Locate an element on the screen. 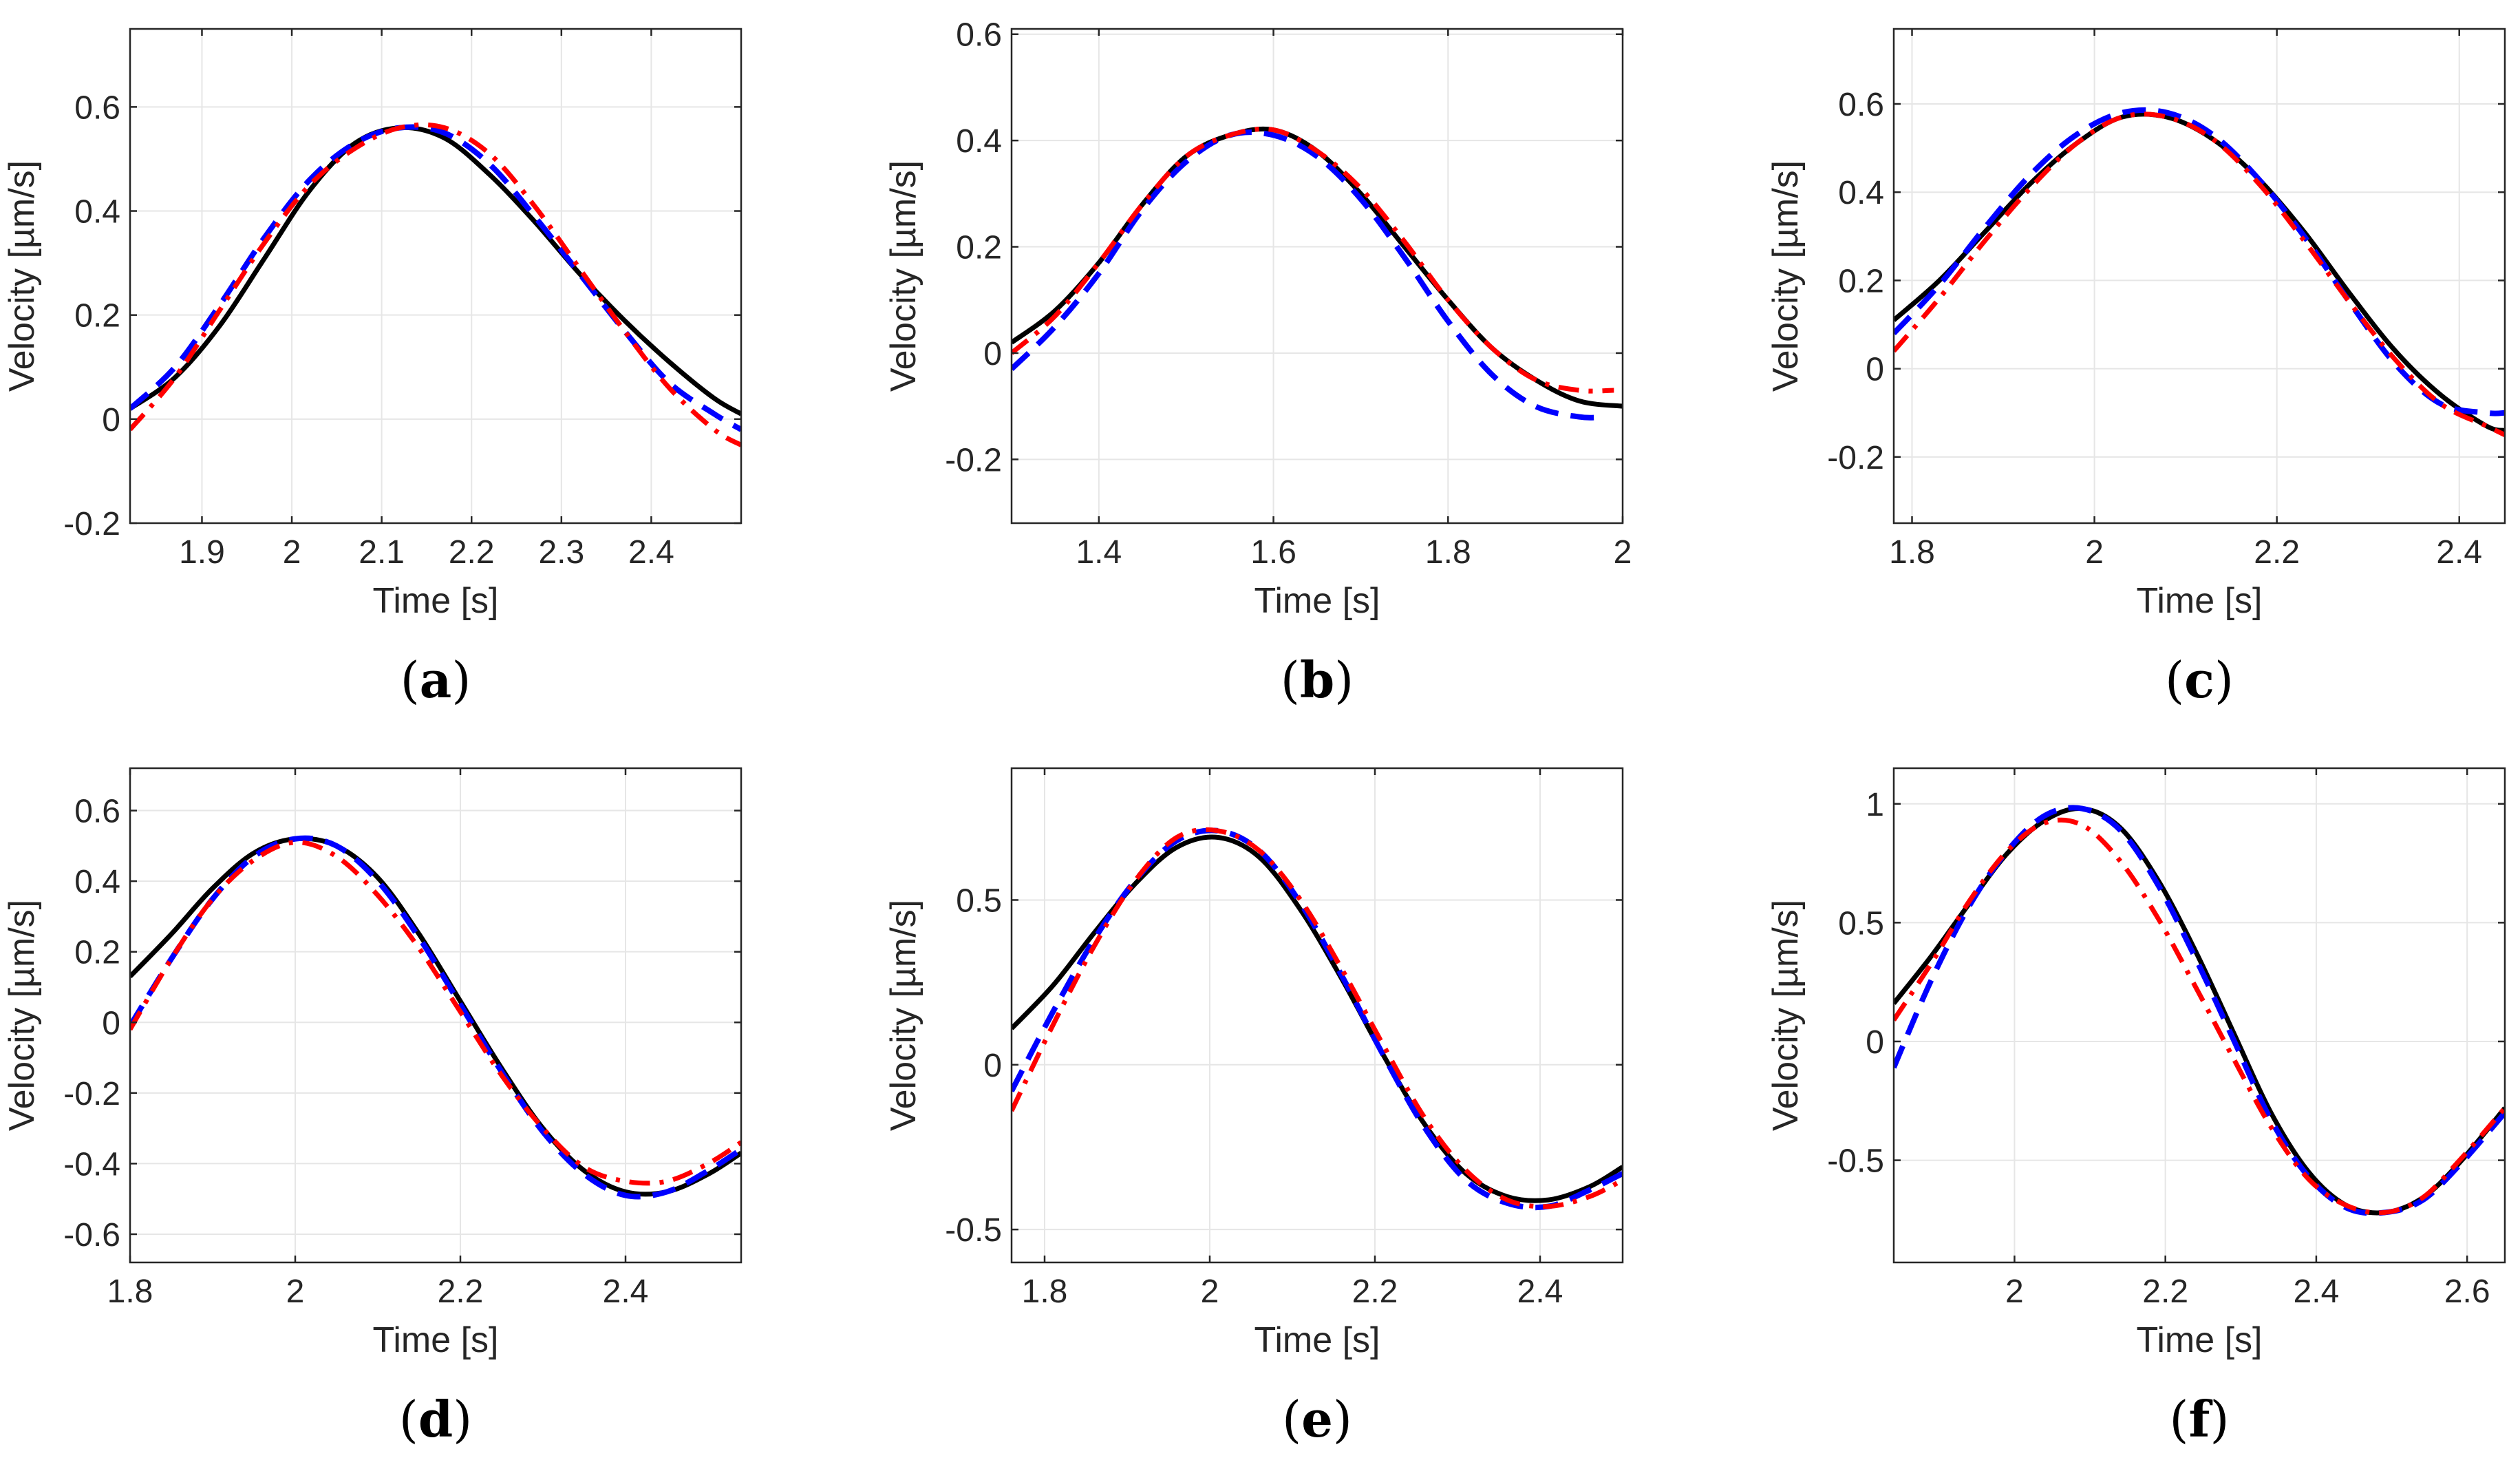  panel-label: (a) is located at coordinates (436, 679).